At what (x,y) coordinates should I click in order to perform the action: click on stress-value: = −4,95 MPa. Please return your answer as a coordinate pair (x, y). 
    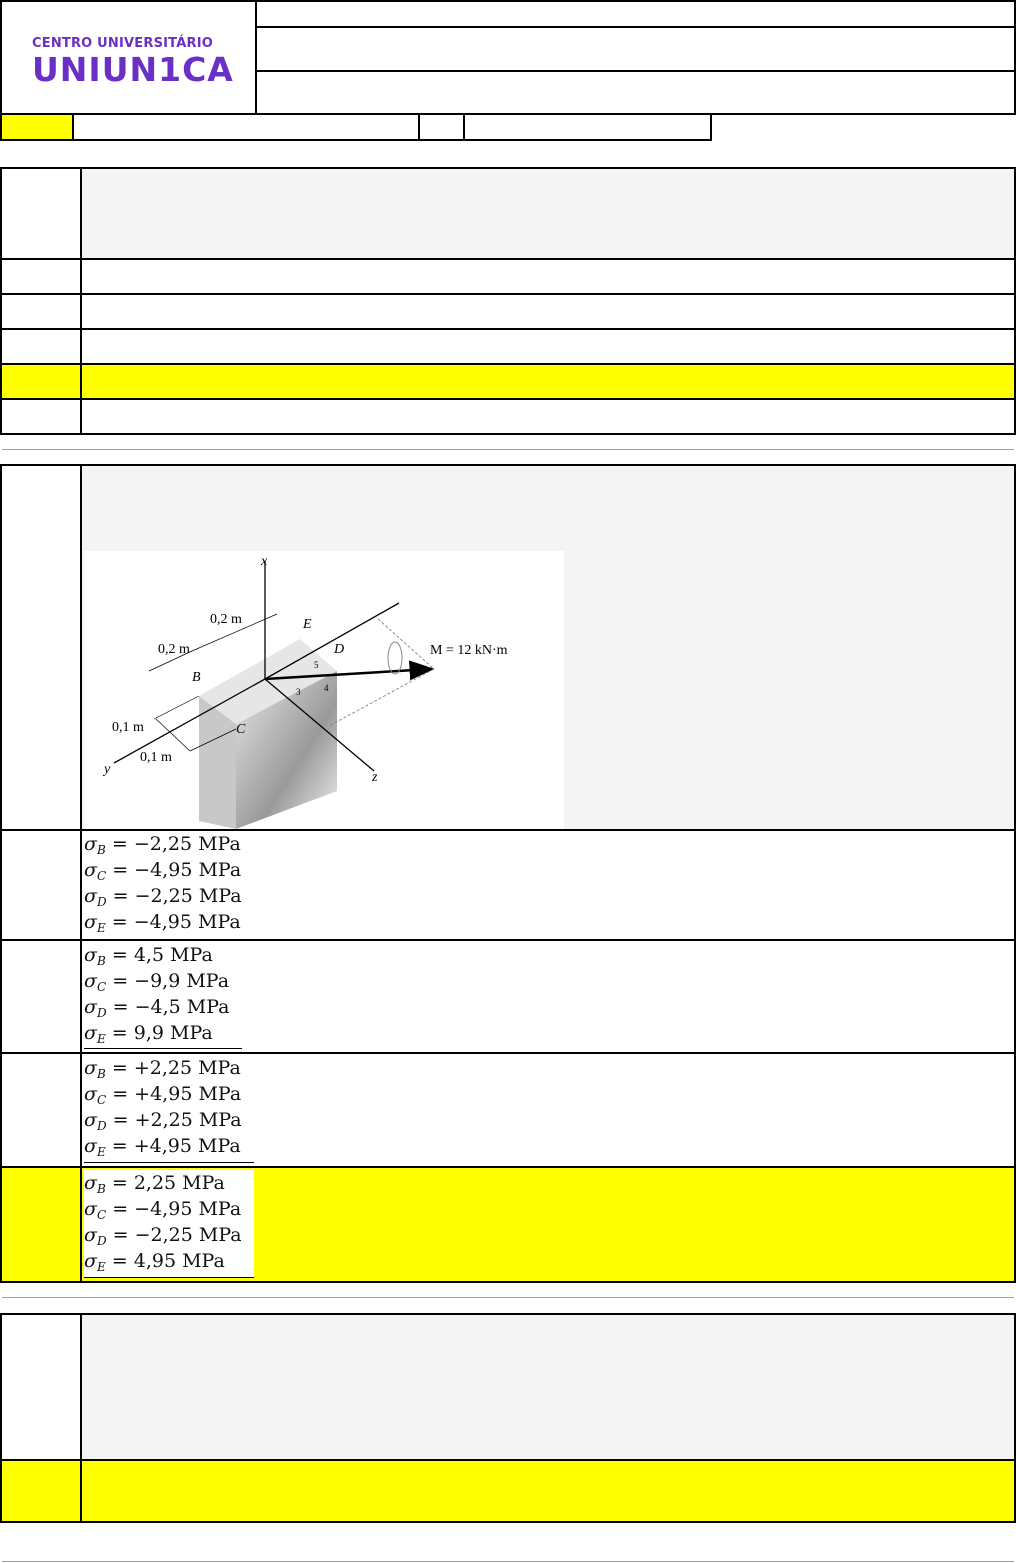
    Looking at the image, I should click on (177, 1209).